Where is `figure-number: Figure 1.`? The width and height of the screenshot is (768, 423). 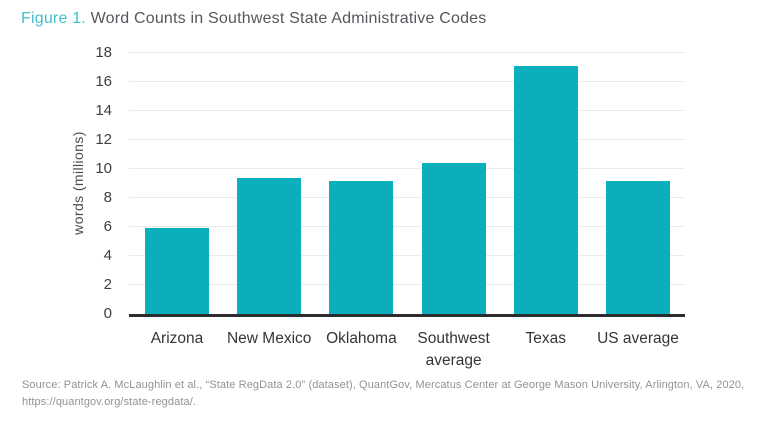 figure-number: Figure 1. is located at coordinates (53, 18).